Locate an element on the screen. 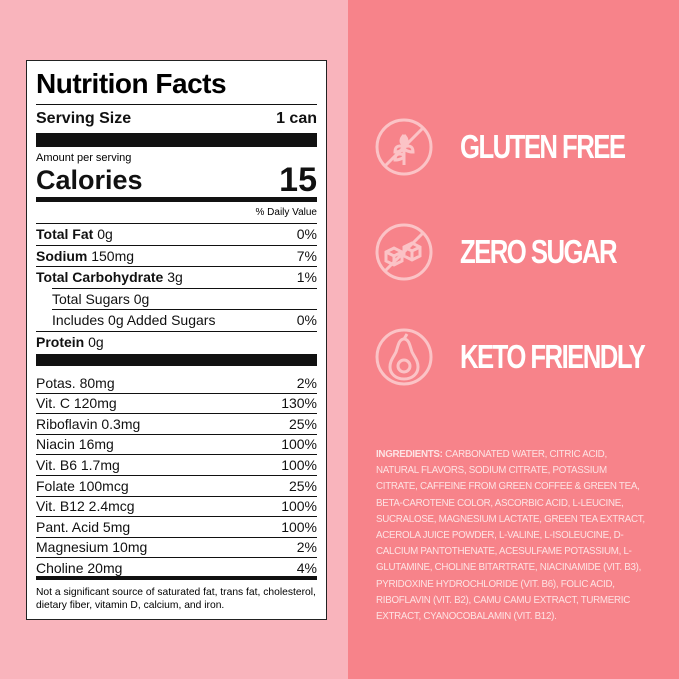 Image resolution: width=679 pixels, height=679 pixels. nutrient-name: Total Carbohydrate 3g is located at coordinates (109, 277).